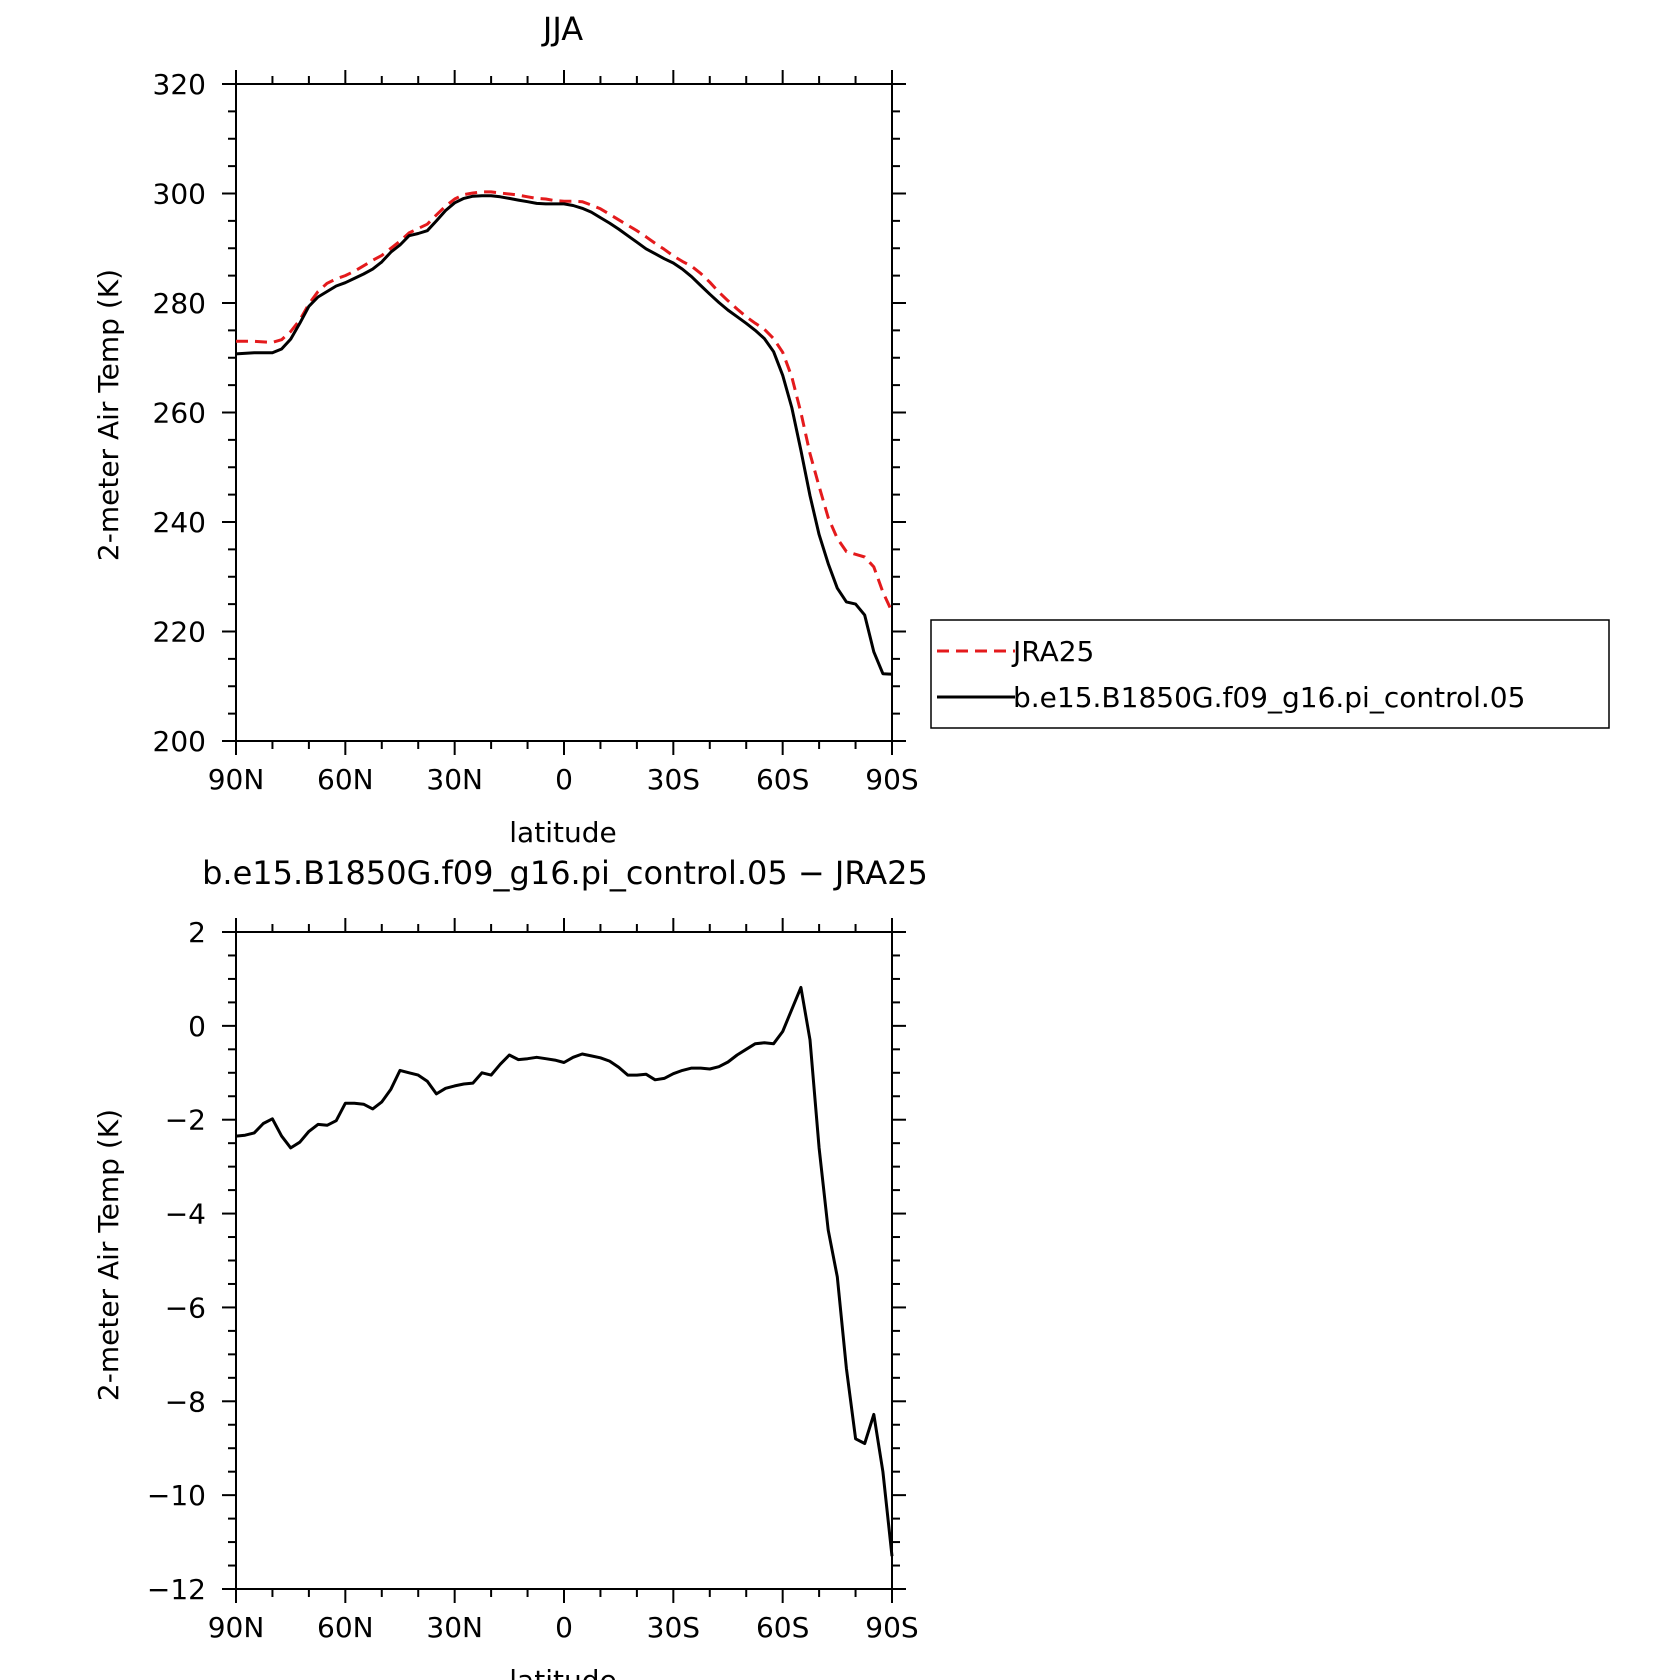 This screenshot has width=1680, height=1680. What do you see at coordinates (179, 522) in the screenshot?
I see `y-tick-label: 240` at bounding box center [179, 522].